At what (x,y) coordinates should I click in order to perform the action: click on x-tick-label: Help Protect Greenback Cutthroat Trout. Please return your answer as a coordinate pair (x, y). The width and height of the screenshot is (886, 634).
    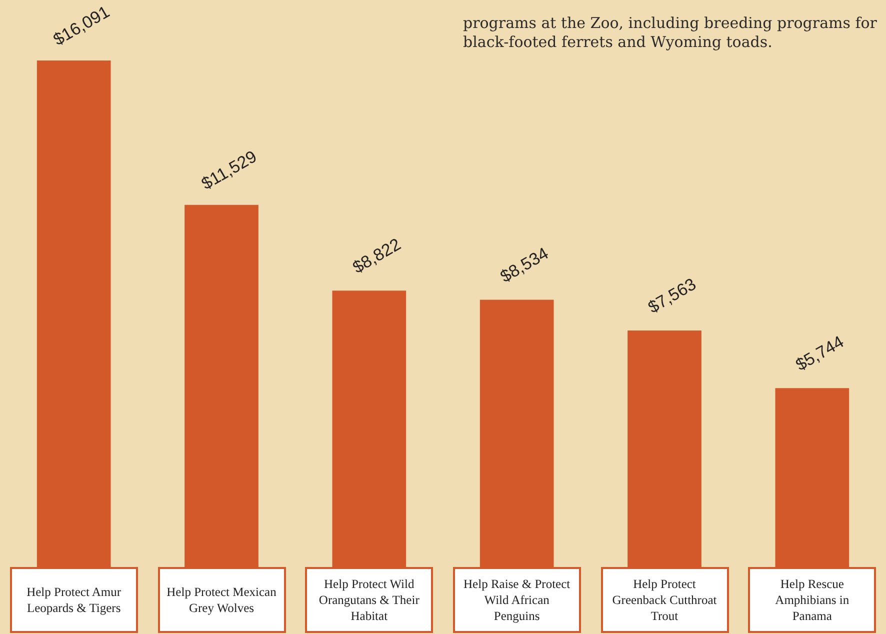
    Looking at the image, I should click on (664, 600).